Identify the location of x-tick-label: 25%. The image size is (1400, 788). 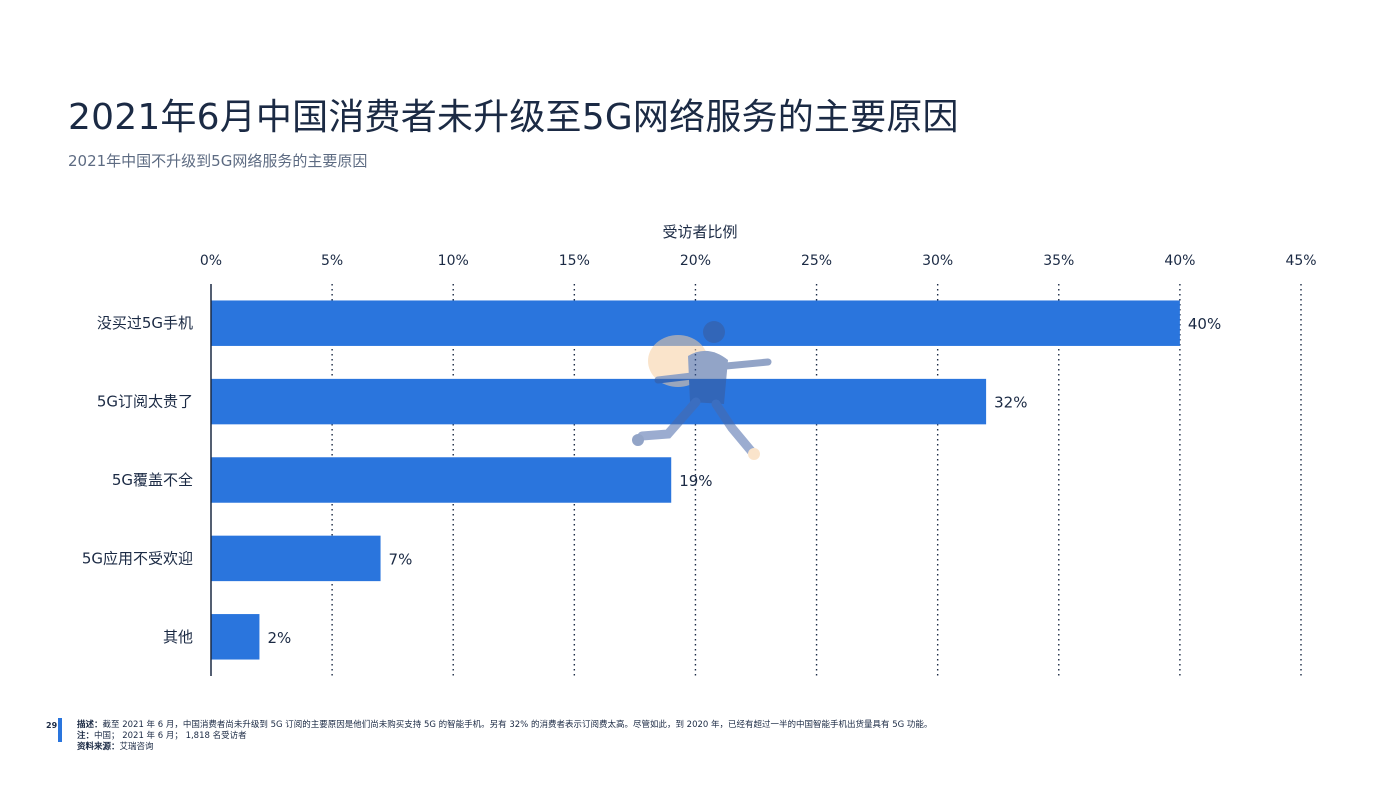
(816, 261).